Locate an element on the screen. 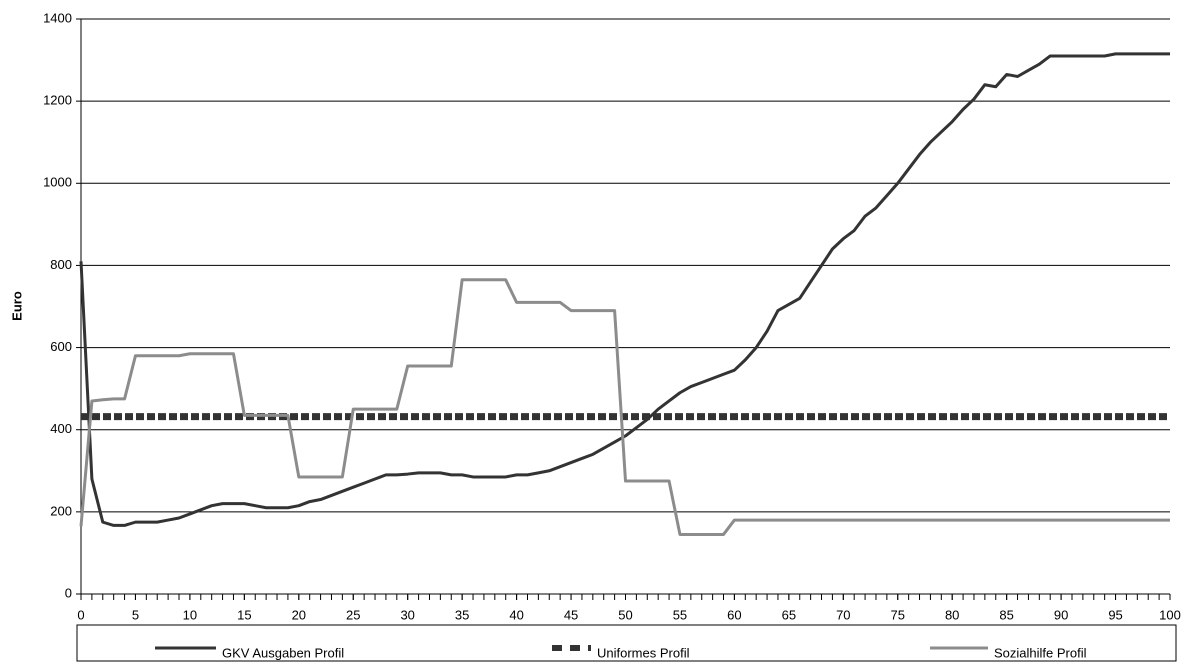  y-tick-label: 600 is located at coordinates (61, 346).